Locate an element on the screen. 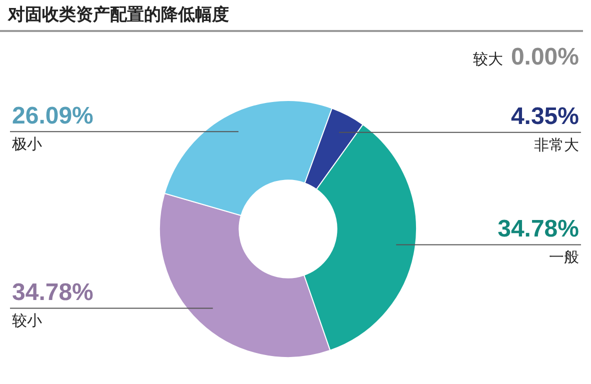 This screenshot has height=384, width=591. data-label: 4.35% is located at coordinates (544, 116).